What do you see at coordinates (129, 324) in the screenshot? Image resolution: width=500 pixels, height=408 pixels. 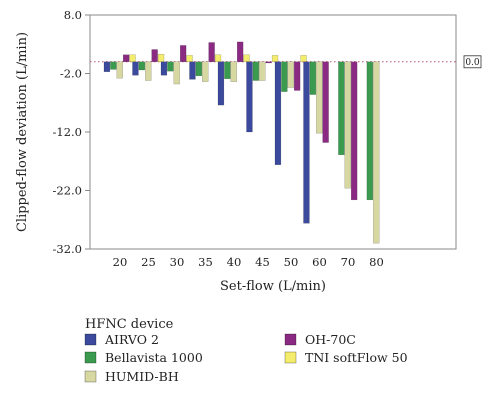 I see `legend-title: HFNC device` at bounding box center [129, 324].